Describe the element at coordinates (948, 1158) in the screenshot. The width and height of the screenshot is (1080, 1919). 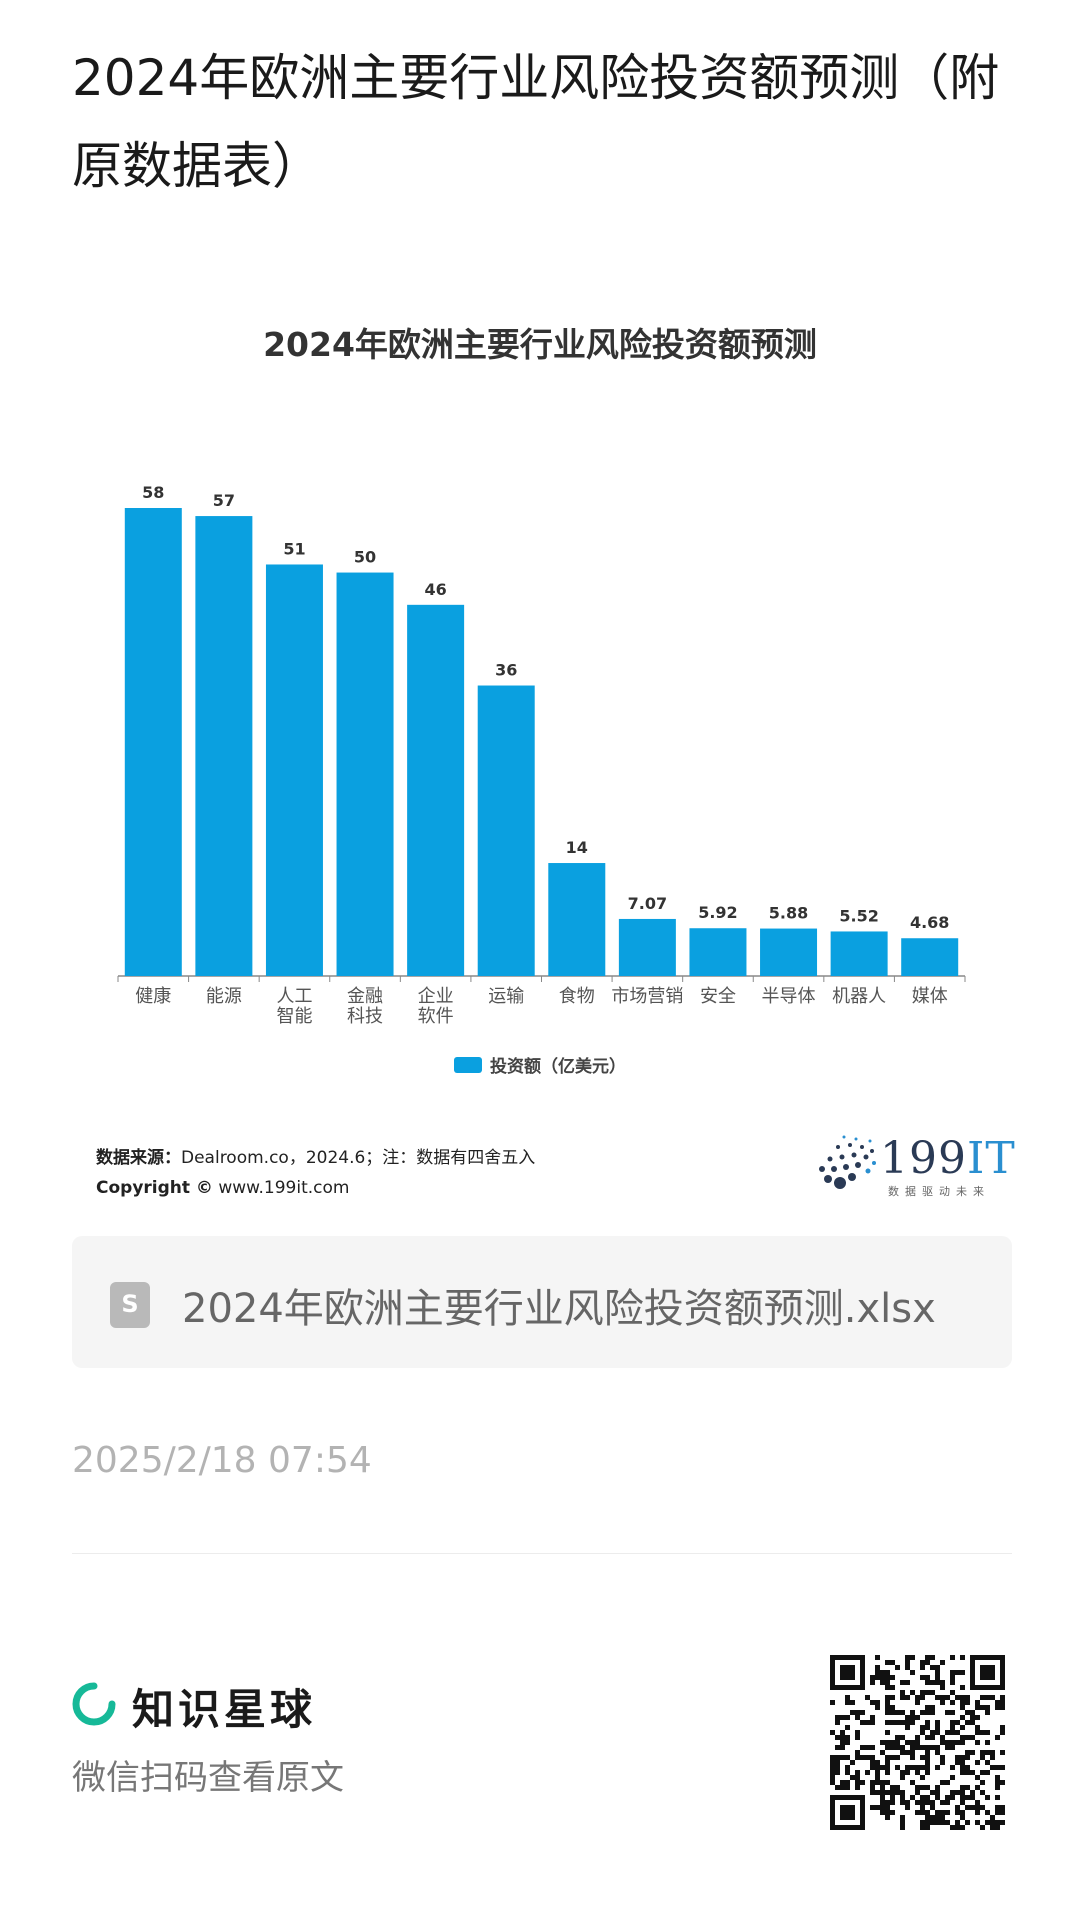
I see `logo-wordmark: 199IT` at that location.